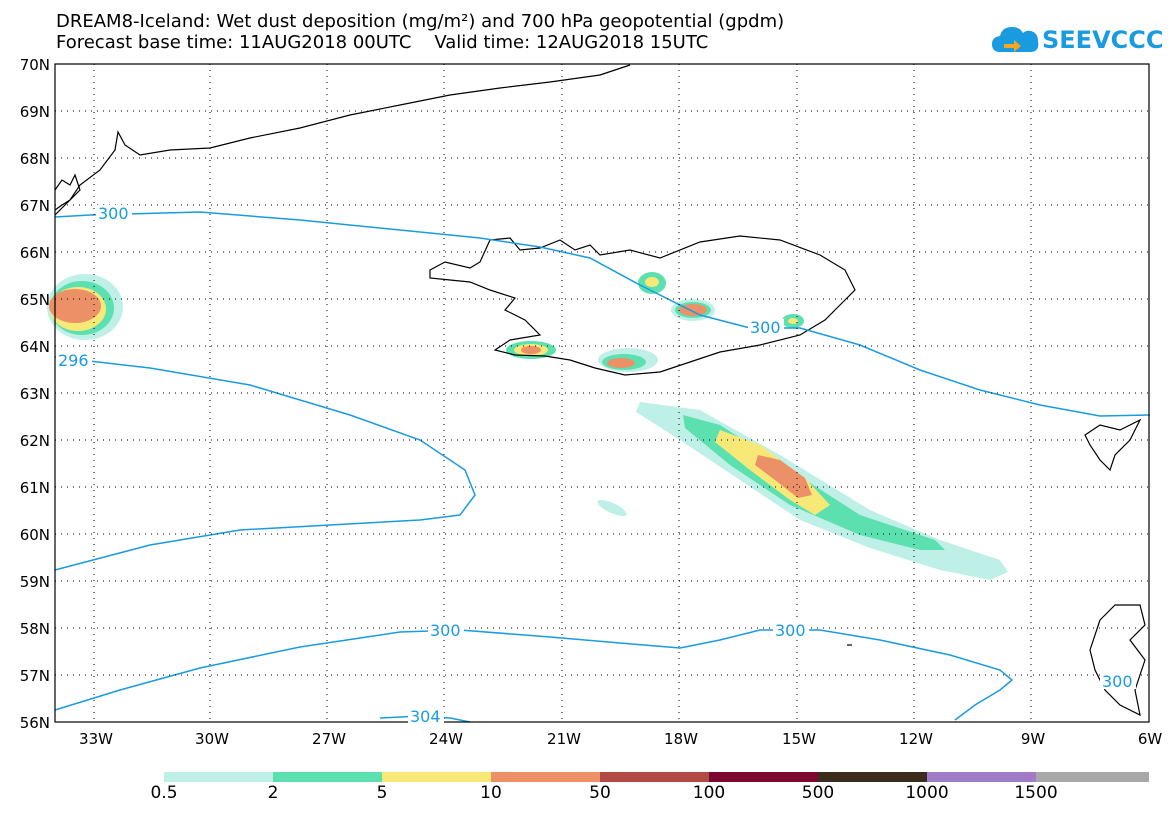  Describe the element at coordinates (1150, 739) in the screenshot. I see `lon-tick-label: 6W` at that location.